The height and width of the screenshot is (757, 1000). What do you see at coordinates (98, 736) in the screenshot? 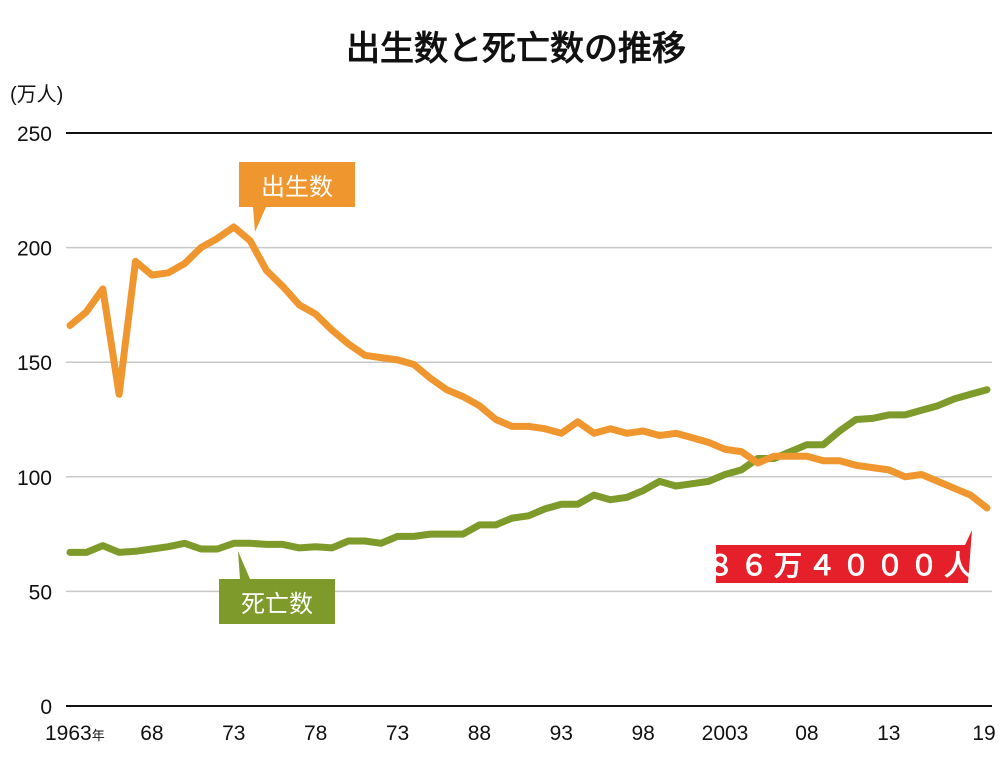
I see `x-tick-year-suffix: 年` at bounding box center [98, 736].